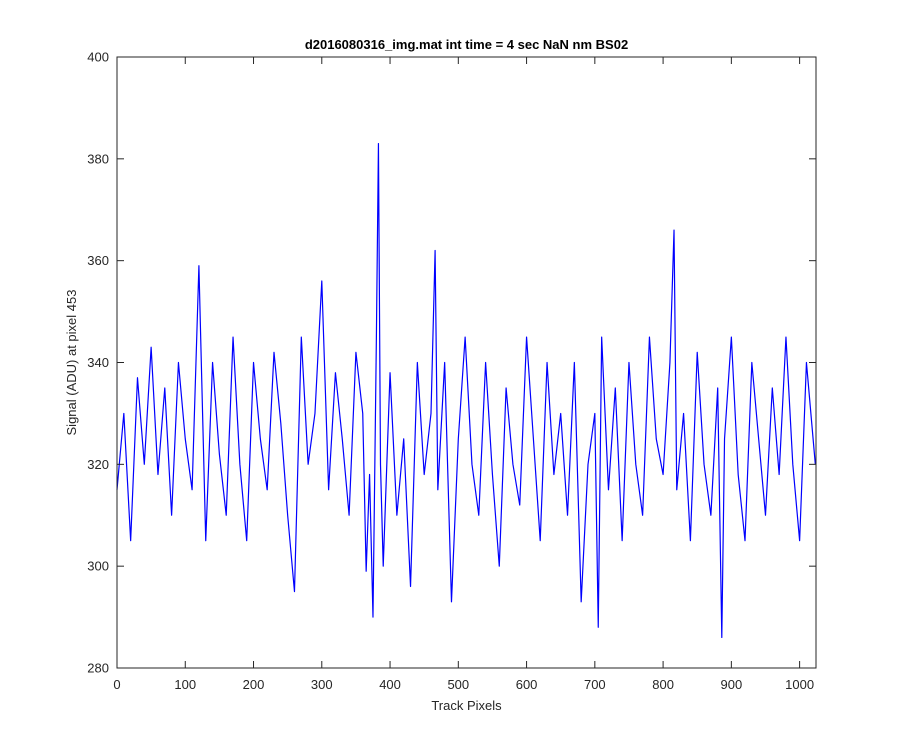  Describe the element at coordinates (71, 363) in the screenshot. I see `y-axis-label: Signal (ADU) at pixel 453` at that location.